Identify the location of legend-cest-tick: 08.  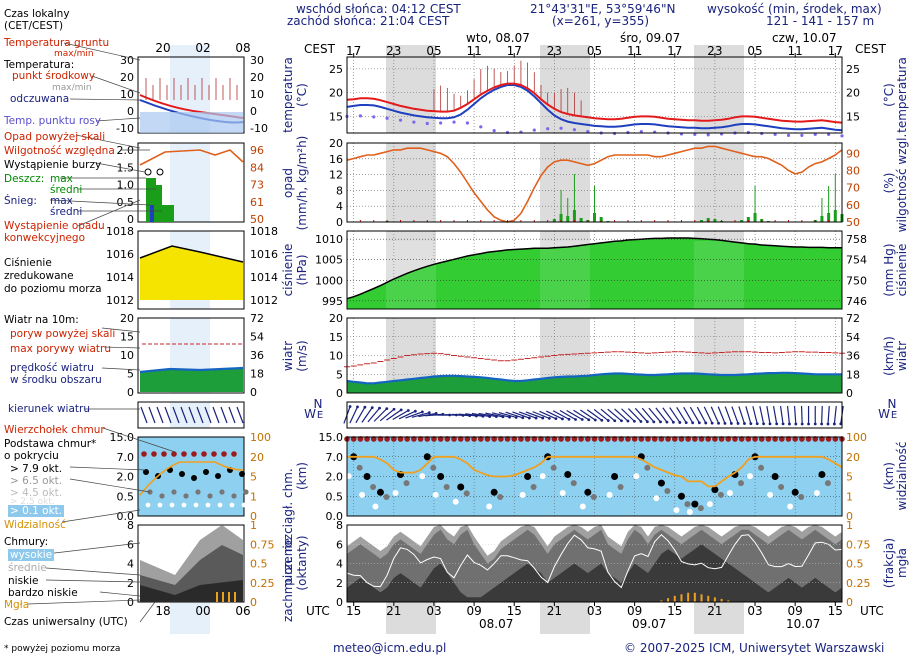
(242, 48).